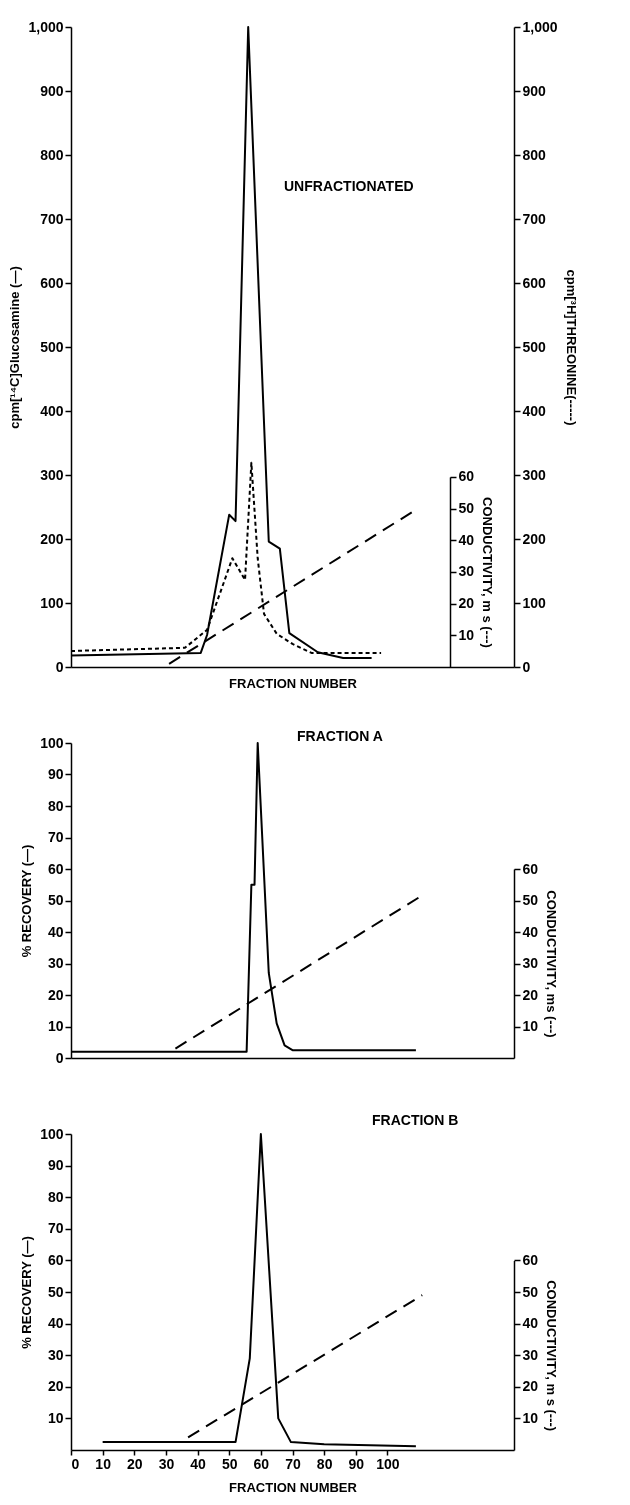 The image size is (630, 1505). Describe the element at coordinates (534, 154) in the screenshot. I see `y2-tick-label: 800` at that location.